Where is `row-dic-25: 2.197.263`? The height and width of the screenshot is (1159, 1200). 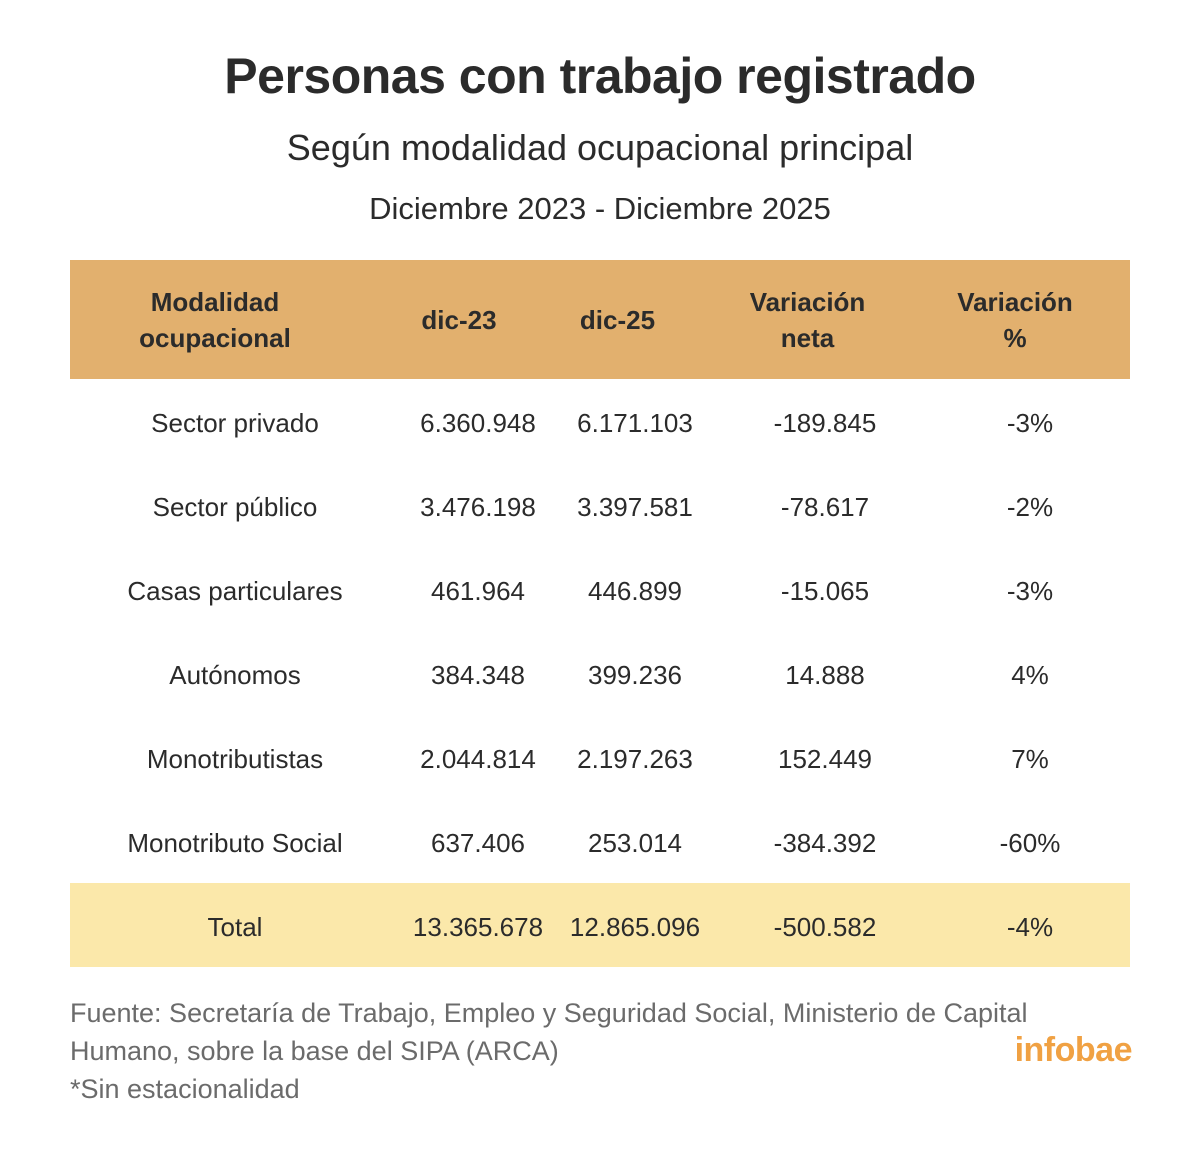 row-dic-25: 2.197.263 is located at coordinates (635, 758).